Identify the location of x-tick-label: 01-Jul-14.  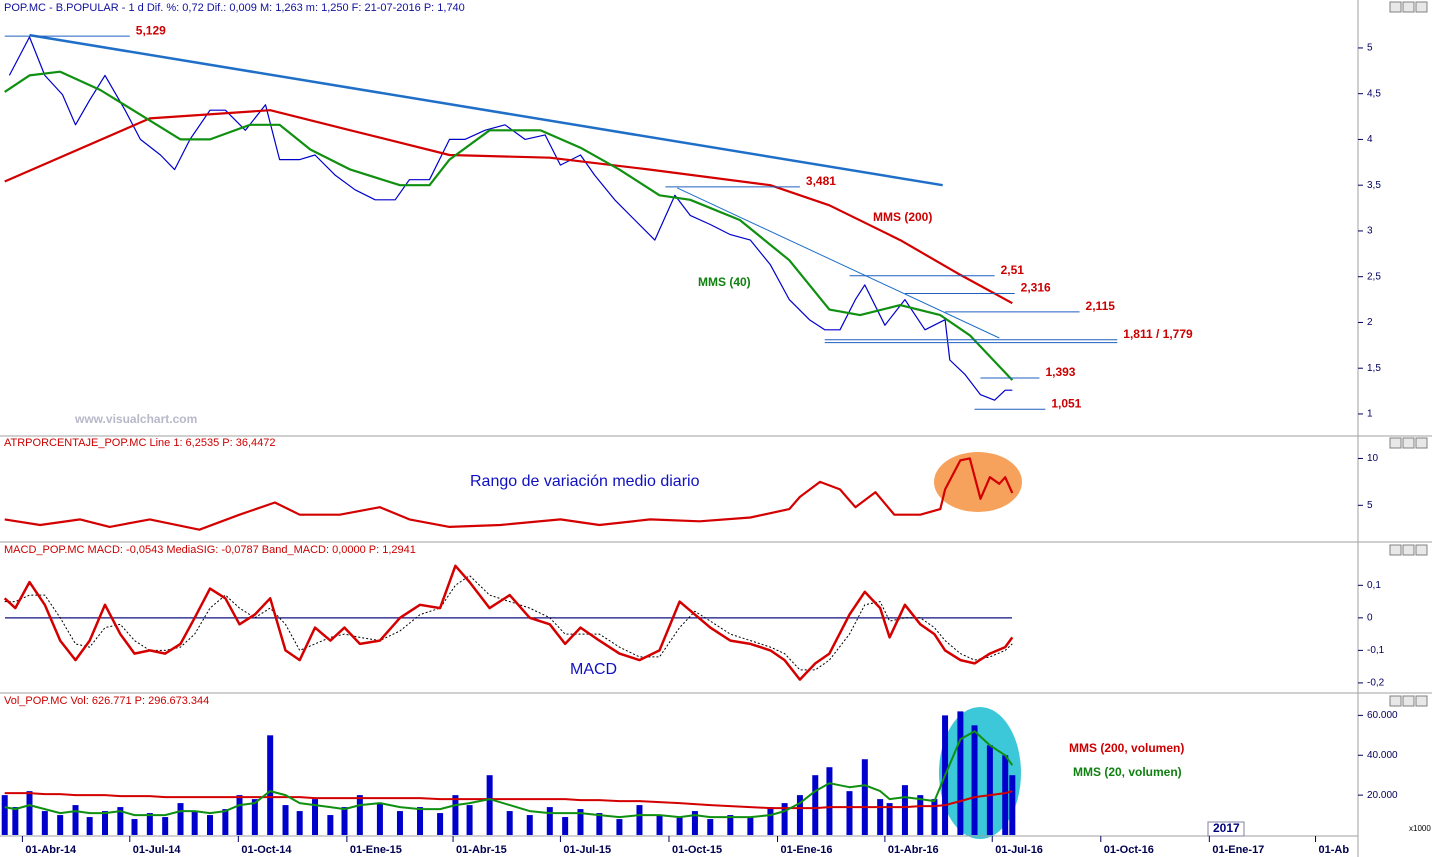
(157, 850).